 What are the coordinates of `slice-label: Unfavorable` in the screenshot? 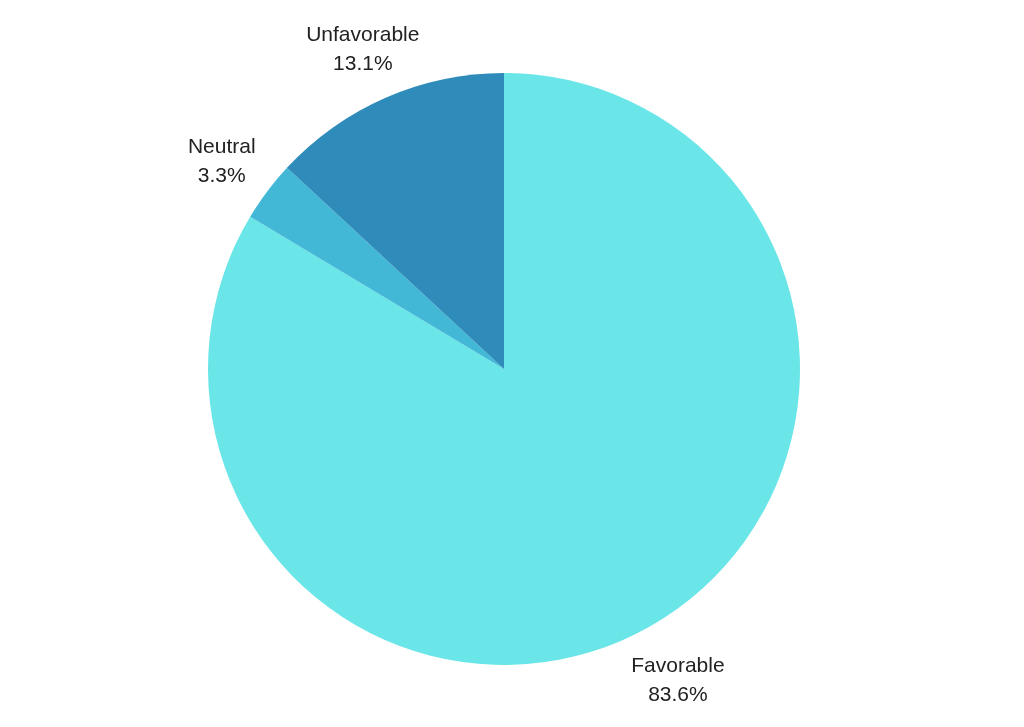 It's located at (363, 34).